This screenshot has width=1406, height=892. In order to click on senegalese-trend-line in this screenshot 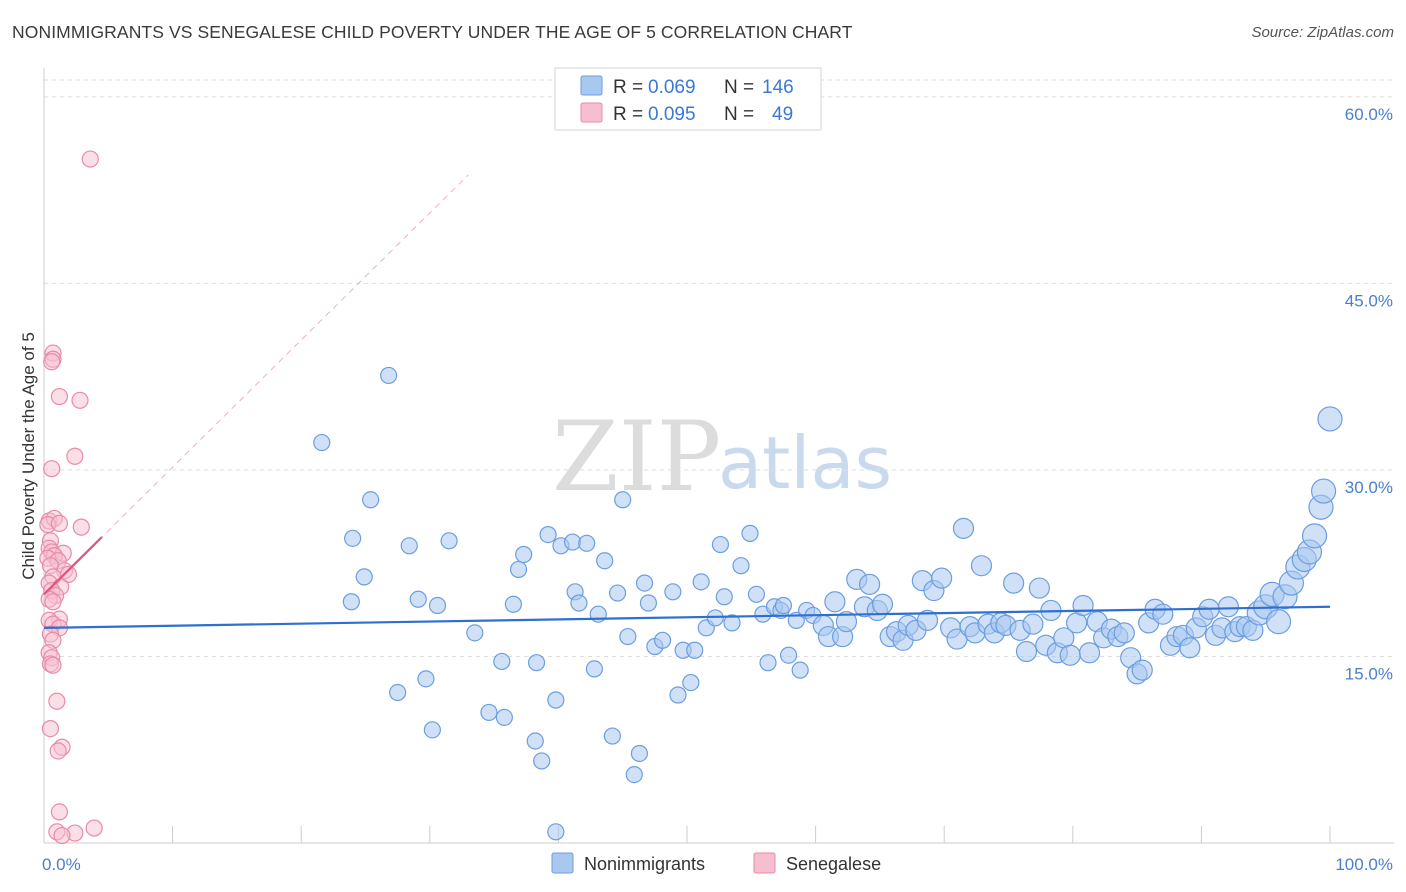, I will do `click(73, 566)`.